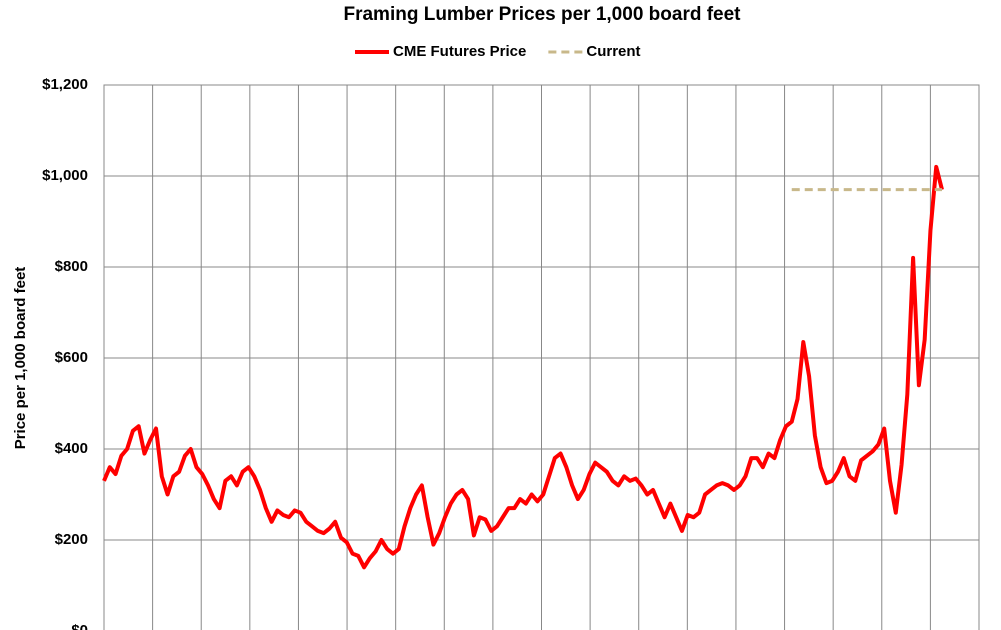  What do you see at coordinates (71, 357) in the screenshot?
I see `y-tick-label: $600` at bounding box center [71, 357].